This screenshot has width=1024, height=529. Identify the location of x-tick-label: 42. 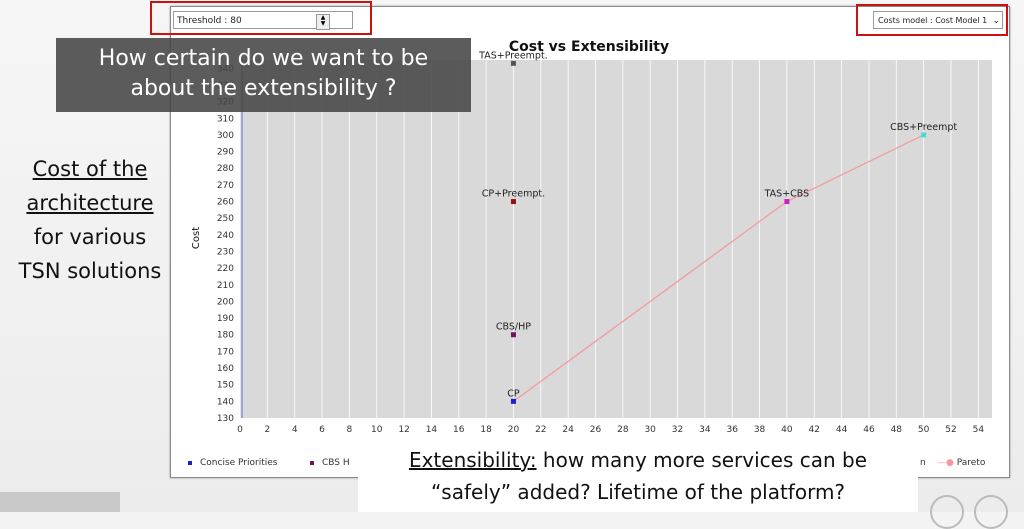
(814, 430).